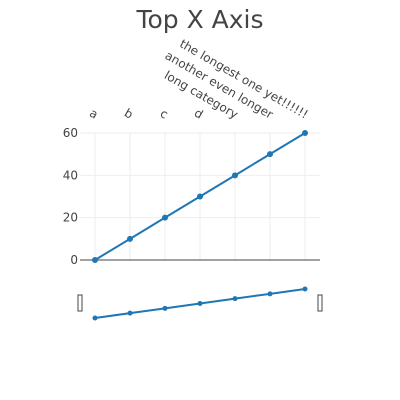  I want to click on y-axis-tick-labels: 0 20 40 60, so click(70, 196).